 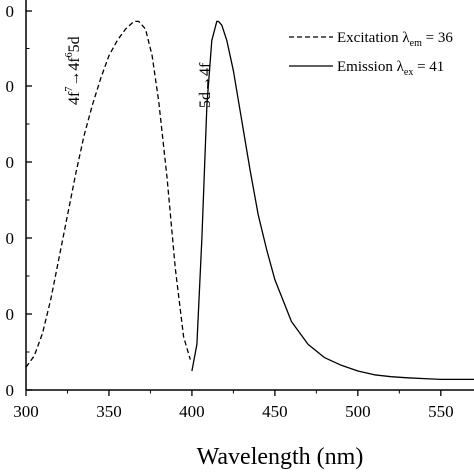 I want to click on legend-excitation-label: Excitation λem = 36, so click(x=395, y=39).